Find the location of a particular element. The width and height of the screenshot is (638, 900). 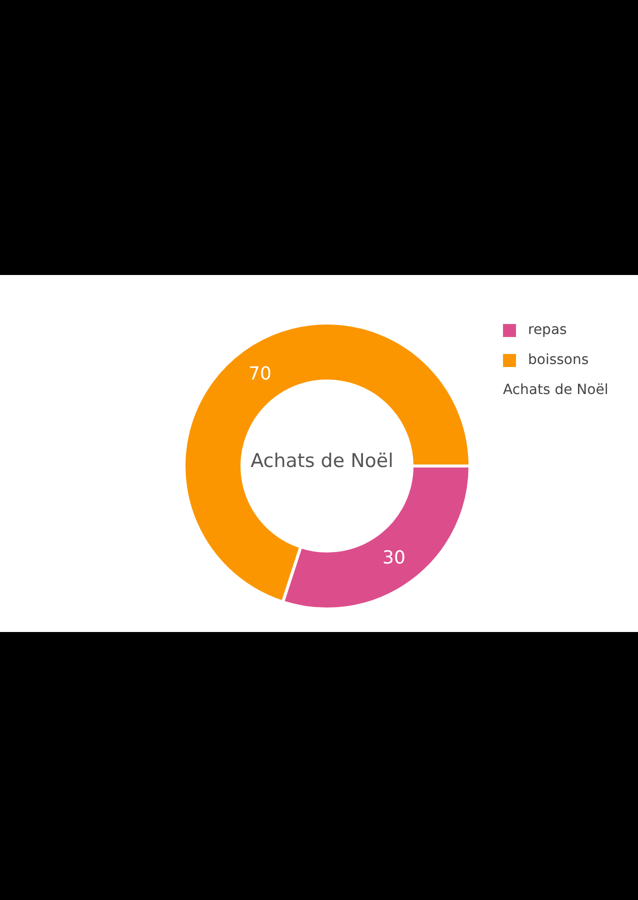

text: Achats de Noël is located at coordinates (322, 461).